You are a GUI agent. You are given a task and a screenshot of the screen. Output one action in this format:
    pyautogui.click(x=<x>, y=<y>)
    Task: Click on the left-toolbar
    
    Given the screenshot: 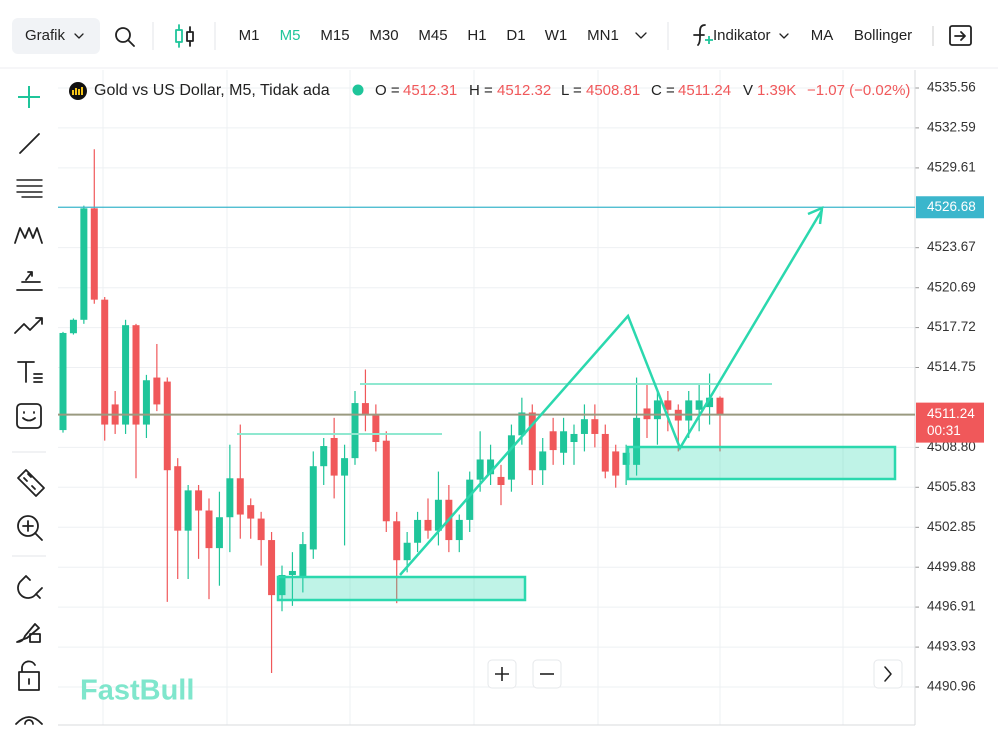 What is the action you would take?
    pyautogui.click(x=29, y=405)
    